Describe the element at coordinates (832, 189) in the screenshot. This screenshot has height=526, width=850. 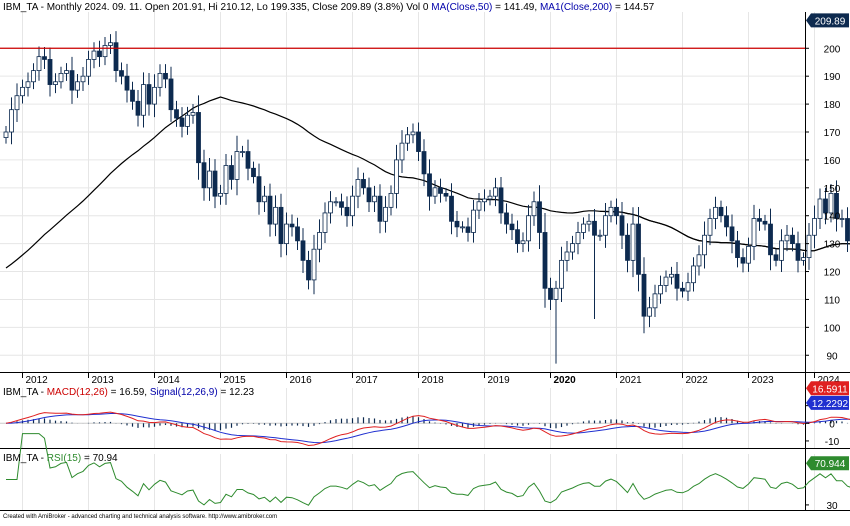
I see `price-tick-label: 150` at that location.